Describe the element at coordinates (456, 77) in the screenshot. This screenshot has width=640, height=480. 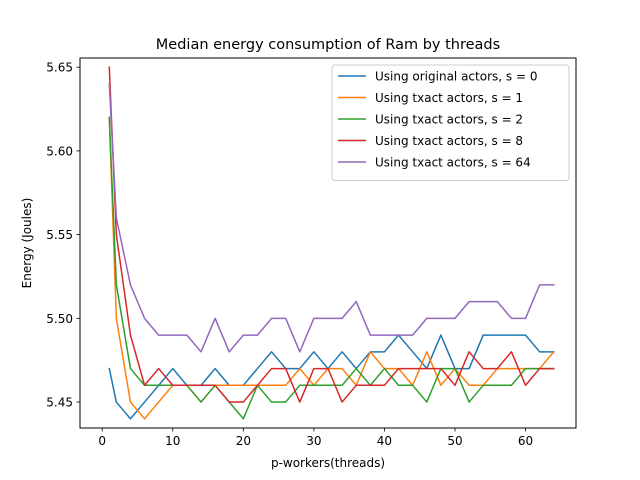
I see `legend-label-0: Using original actors, s = 0` at that location.